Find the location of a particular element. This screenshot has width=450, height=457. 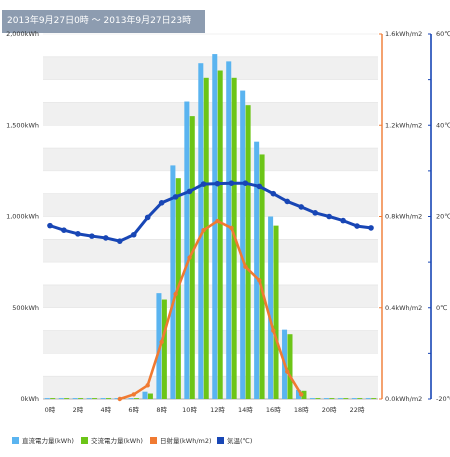

date-range-label: 2013年9月27日0時 ～ 2013年9月27日23時 is located at coordinates (103, 21).